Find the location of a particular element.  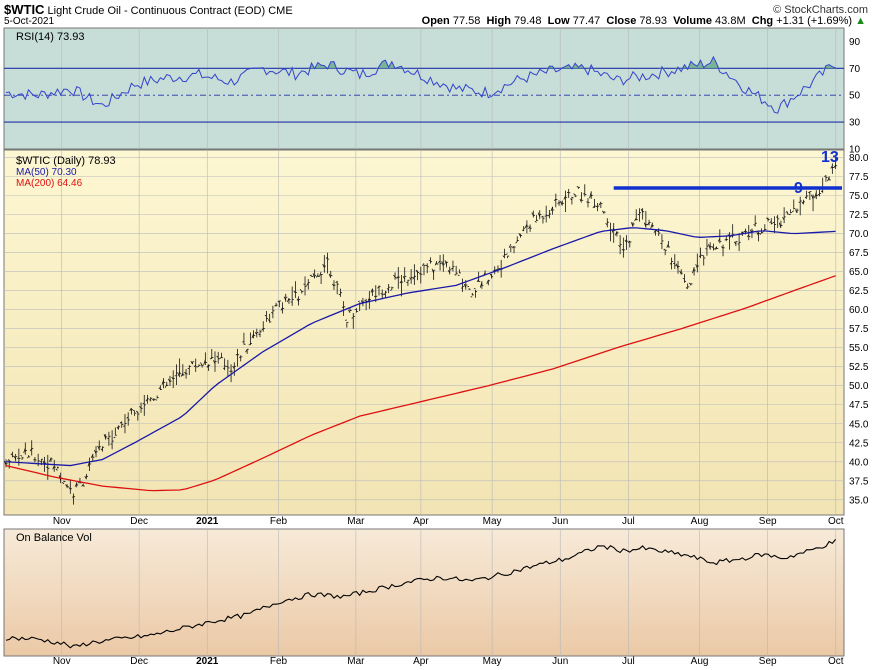

rsi-y-tick-label: 50 is located at coordinates (855, 96).